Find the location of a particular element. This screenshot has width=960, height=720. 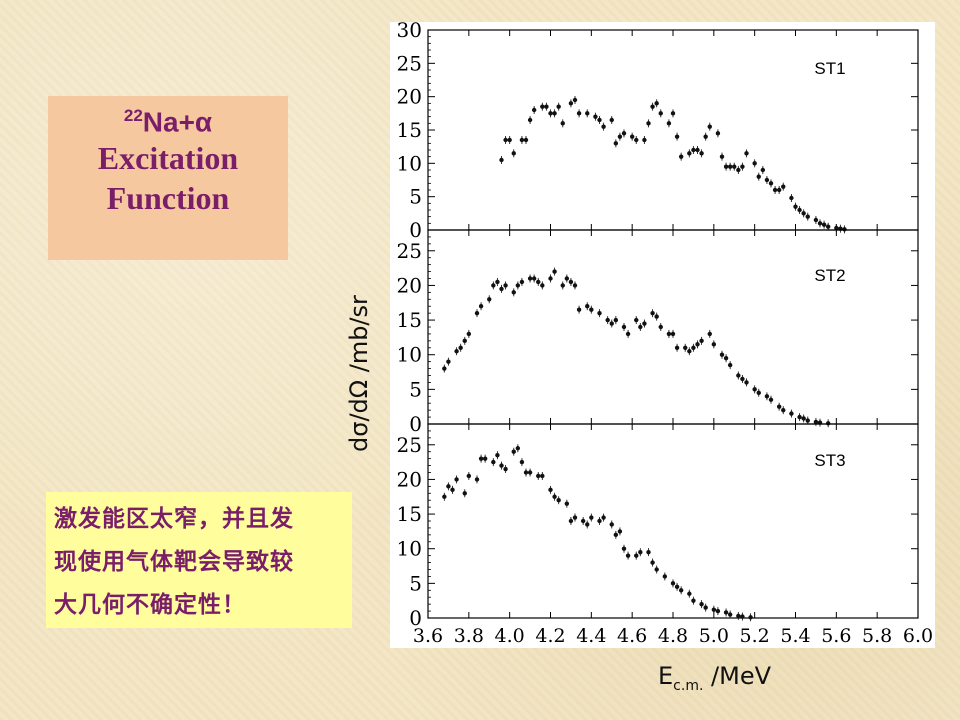

y-tick-label: 20 is located at coordinates (409, 97).